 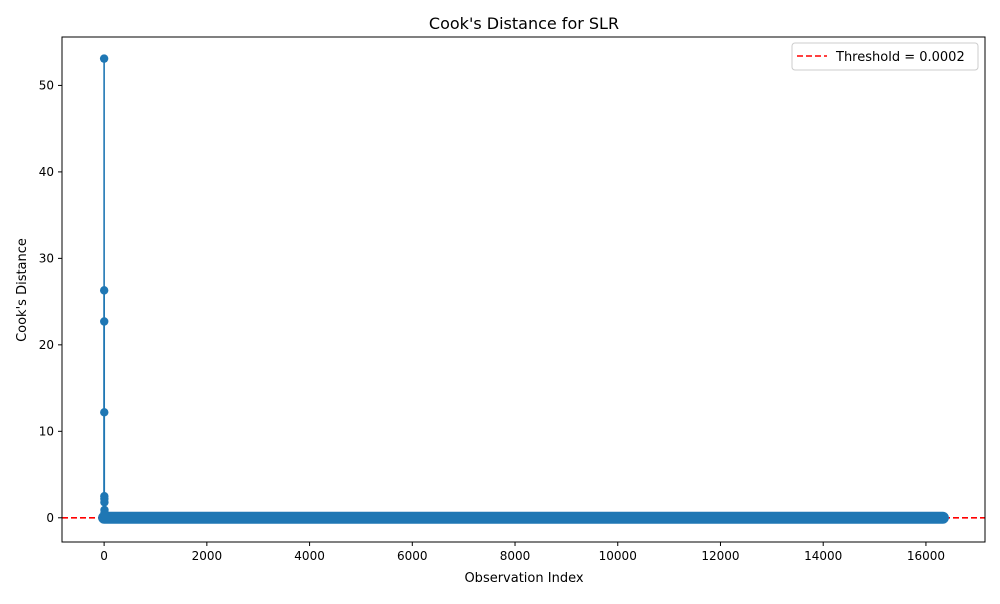 What do you see at coordinates (900, 57) in the screenshot?
I see `legend-threshold-label: Threshold = 0.0002` at bounding box center [900, 57].